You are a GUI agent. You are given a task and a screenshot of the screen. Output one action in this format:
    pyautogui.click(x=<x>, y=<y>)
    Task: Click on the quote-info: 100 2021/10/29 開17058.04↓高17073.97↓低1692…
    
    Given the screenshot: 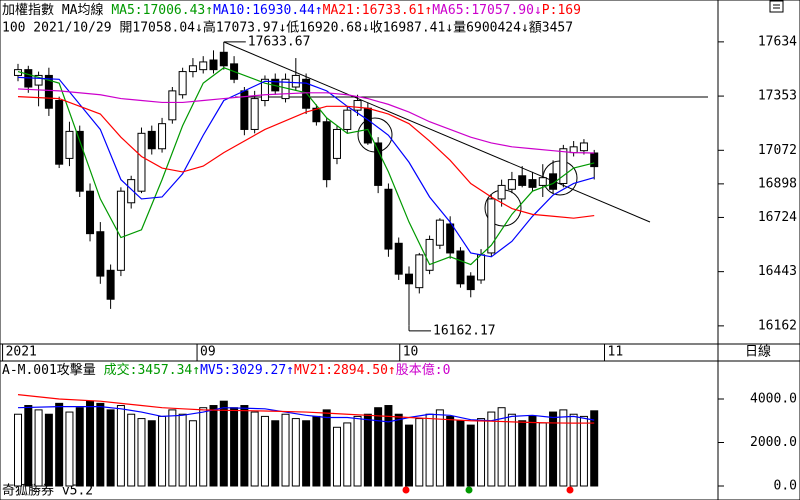 What is the action you would take?
    pyautogui.click(x=287, y=28)
    